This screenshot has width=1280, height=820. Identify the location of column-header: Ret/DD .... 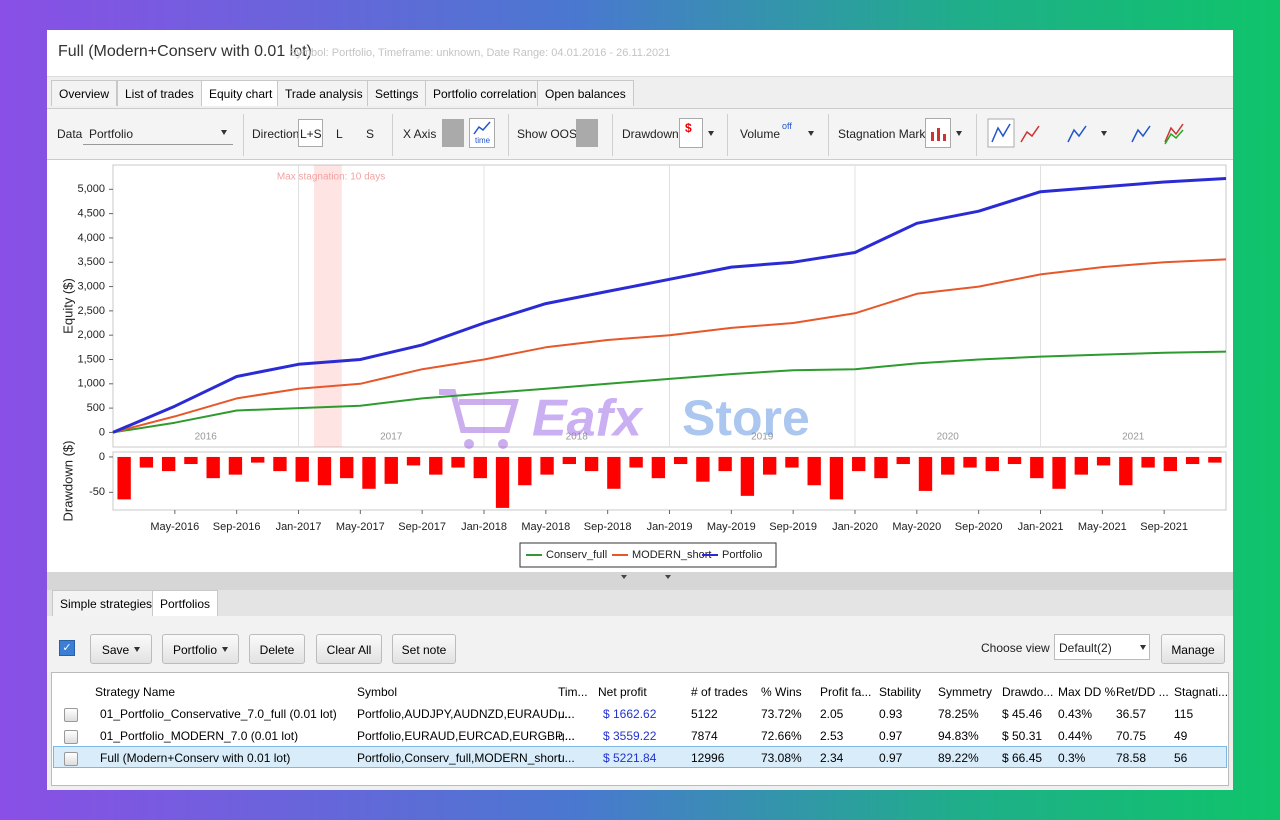
(1142, 692).